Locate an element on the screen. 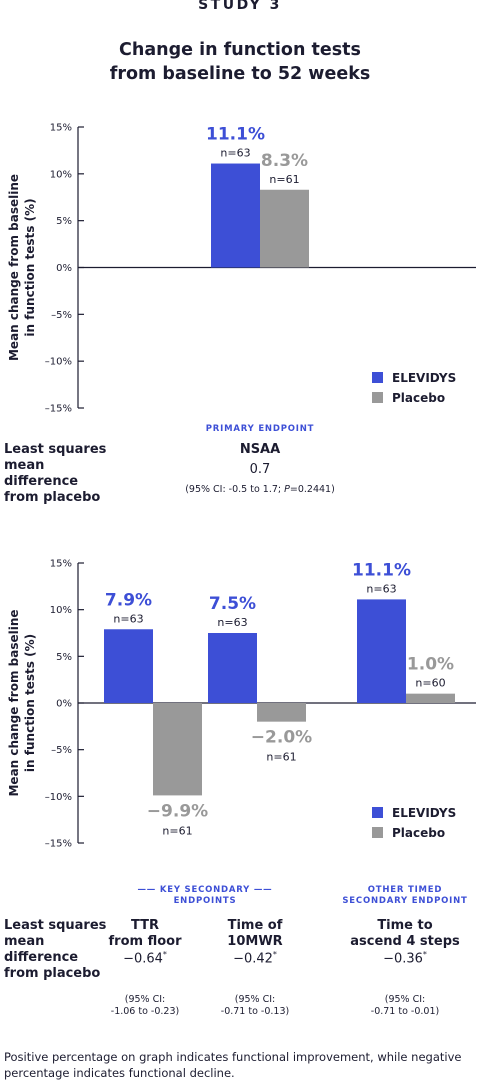 The image size is (480, 1085). key-secondary-label: —— KEY SECONDARY —— ENDPOINTS is located at coordinates (205, 896).